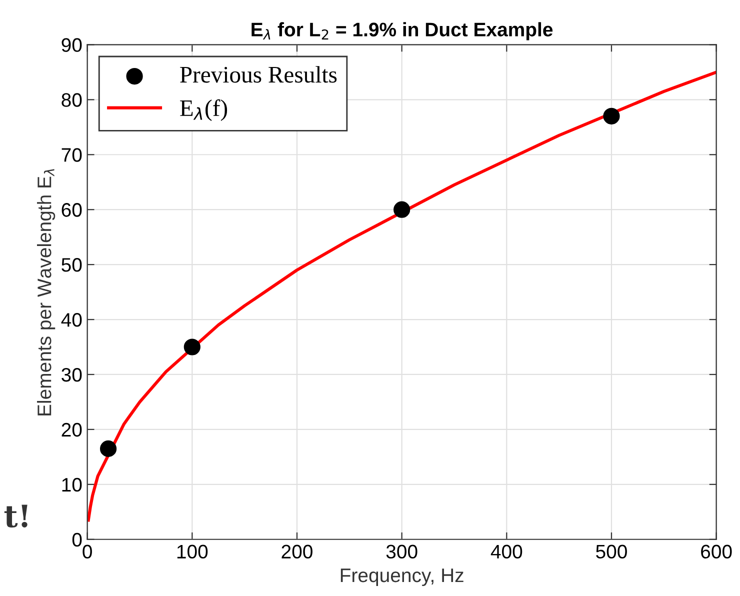 Image resolution: width=740 pixels, height=596 pixels. Describe the element at coordinates (402, 577) in the screenshot. I see `x-axis-title: Frequency, Hz` at that location.